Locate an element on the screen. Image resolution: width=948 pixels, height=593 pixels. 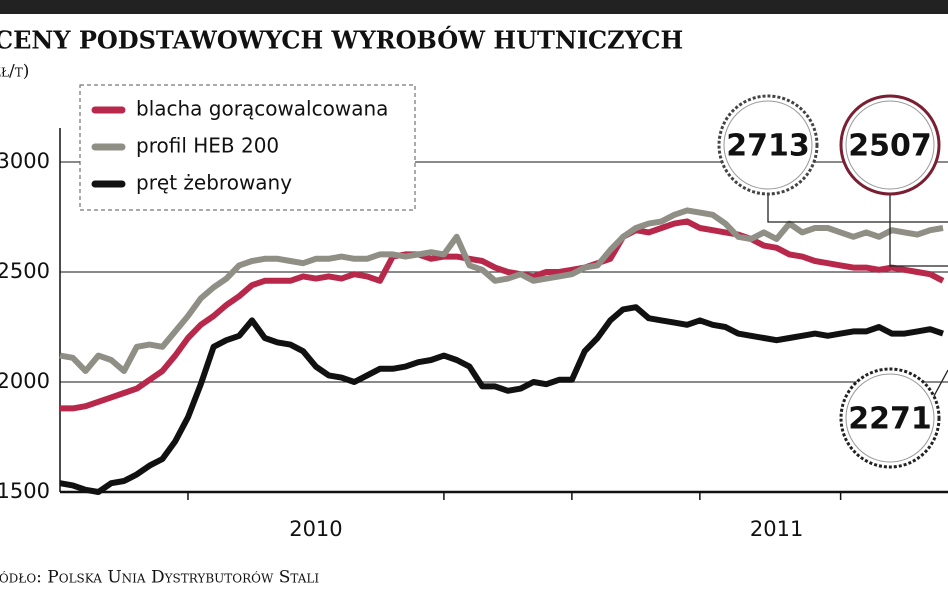
y-tick-label: 2000 is located at coordinates (25, 381).